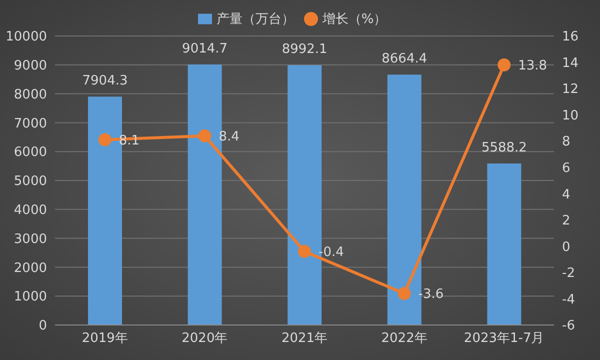 This screenshot has height=360, width=600. I want to click on data-label: 9014.7, so click(205, 48).